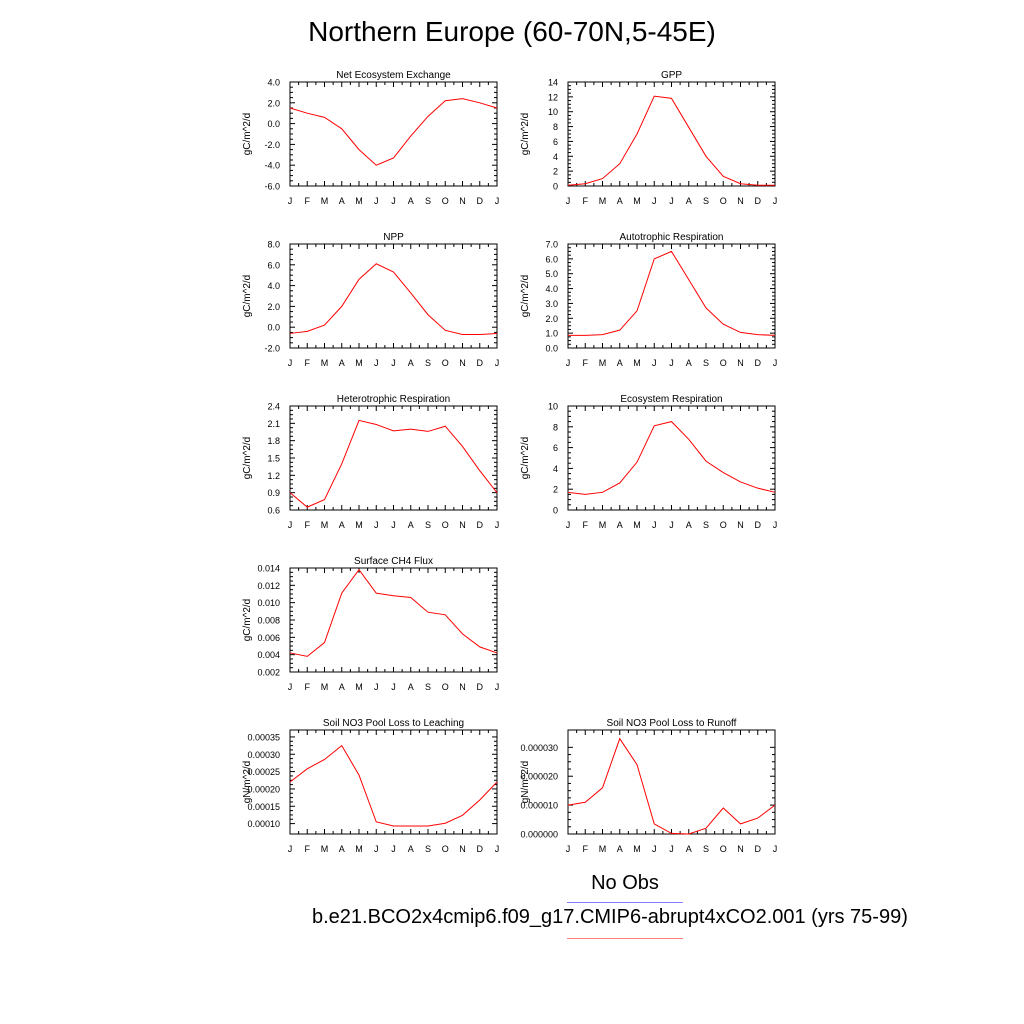  What do you see at coordinates (625, 938) in the screenshot?
I see `legend-model-line` at bounding box center [625, 938].